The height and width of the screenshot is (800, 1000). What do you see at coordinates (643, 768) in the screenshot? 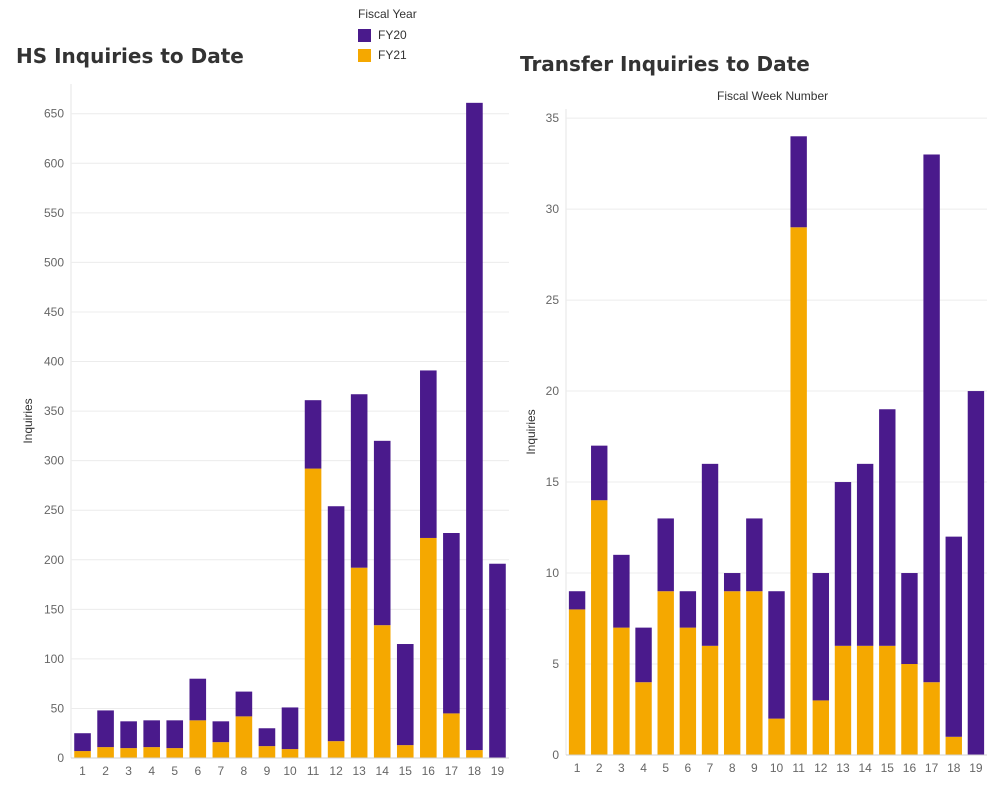
I see `transfer-x-tick-label: 4` at bounding box center [643, 768].